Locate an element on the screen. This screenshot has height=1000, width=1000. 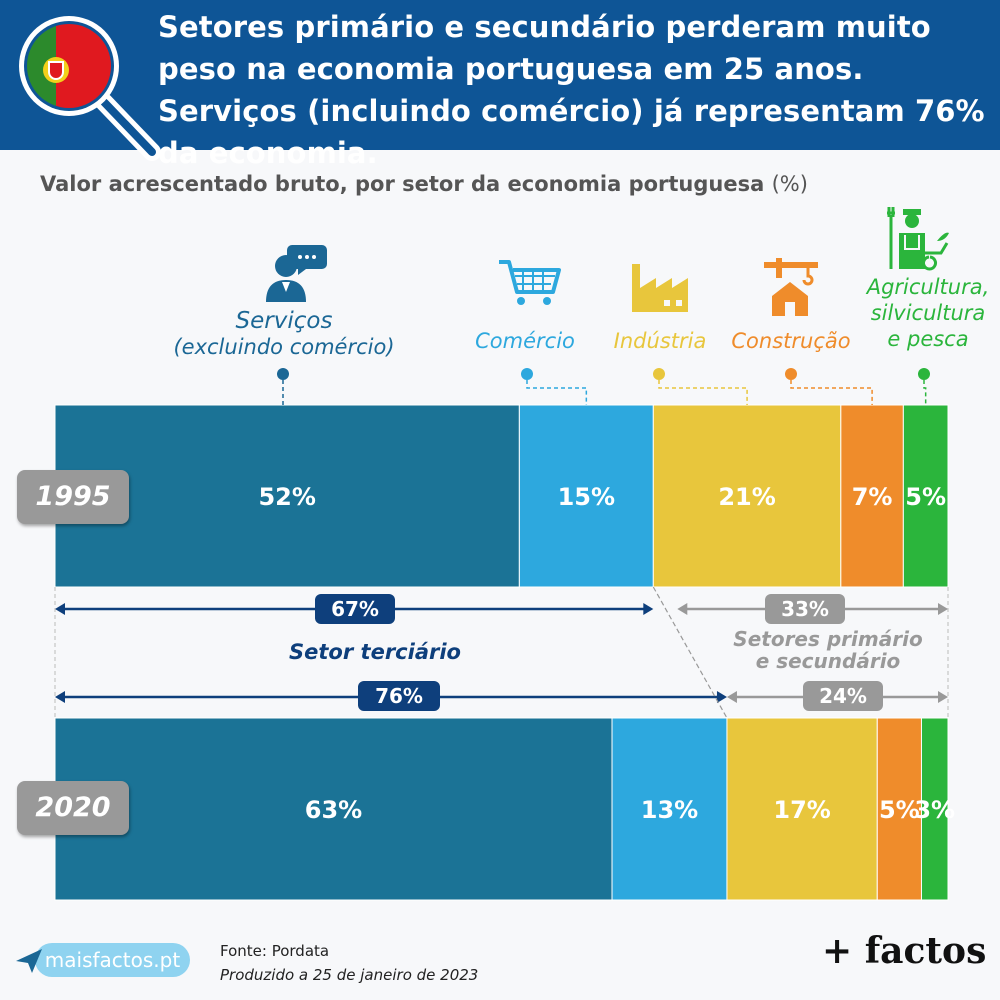
data-label-1995-0: 52% is located at coordinates (286, 497).